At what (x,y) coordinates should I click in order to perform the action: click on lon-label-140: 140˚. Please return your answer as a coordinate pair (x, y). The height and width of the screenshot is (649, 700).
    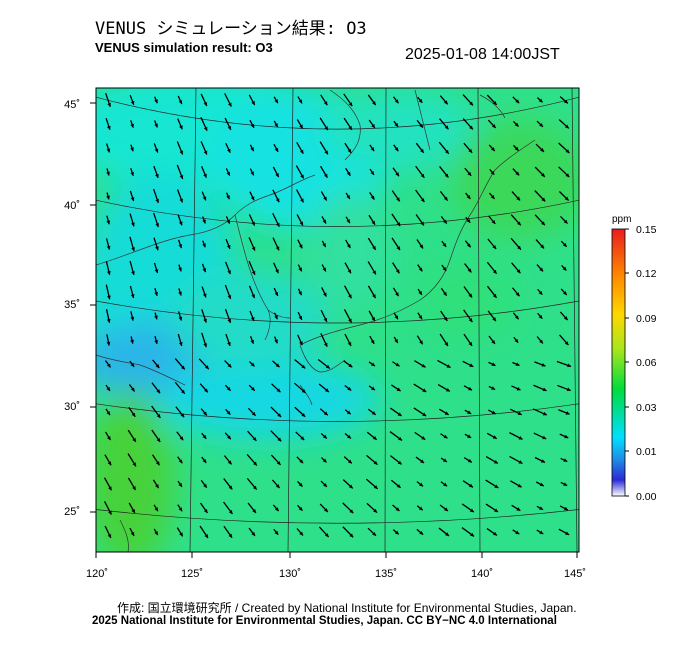
    Looking at the image, I should click on (482, 574).